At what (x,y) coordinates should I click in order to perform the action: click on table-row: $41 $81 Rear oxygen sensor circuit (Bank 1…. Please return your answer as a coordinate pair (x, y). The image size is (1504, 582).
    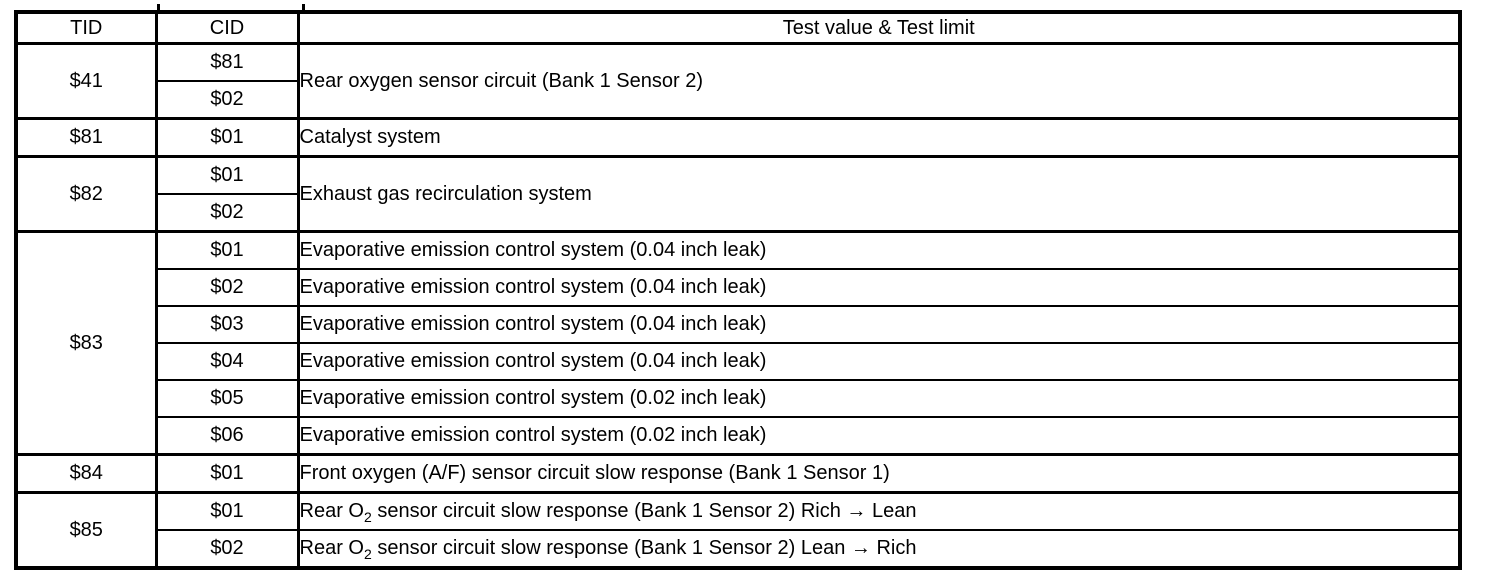
    Looking at the image, I should click on (738, 81).